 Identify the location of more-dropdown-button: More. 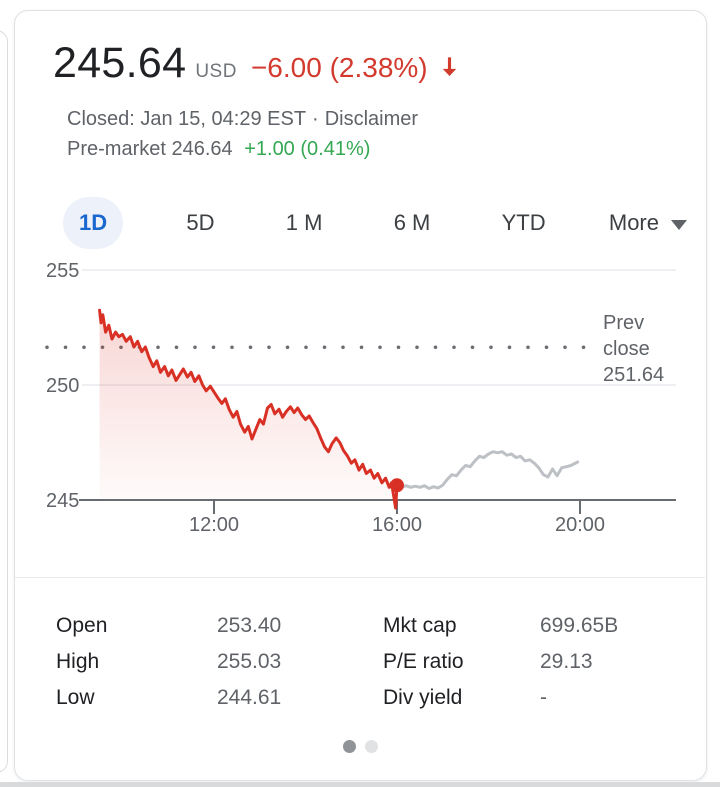
(648, 223).